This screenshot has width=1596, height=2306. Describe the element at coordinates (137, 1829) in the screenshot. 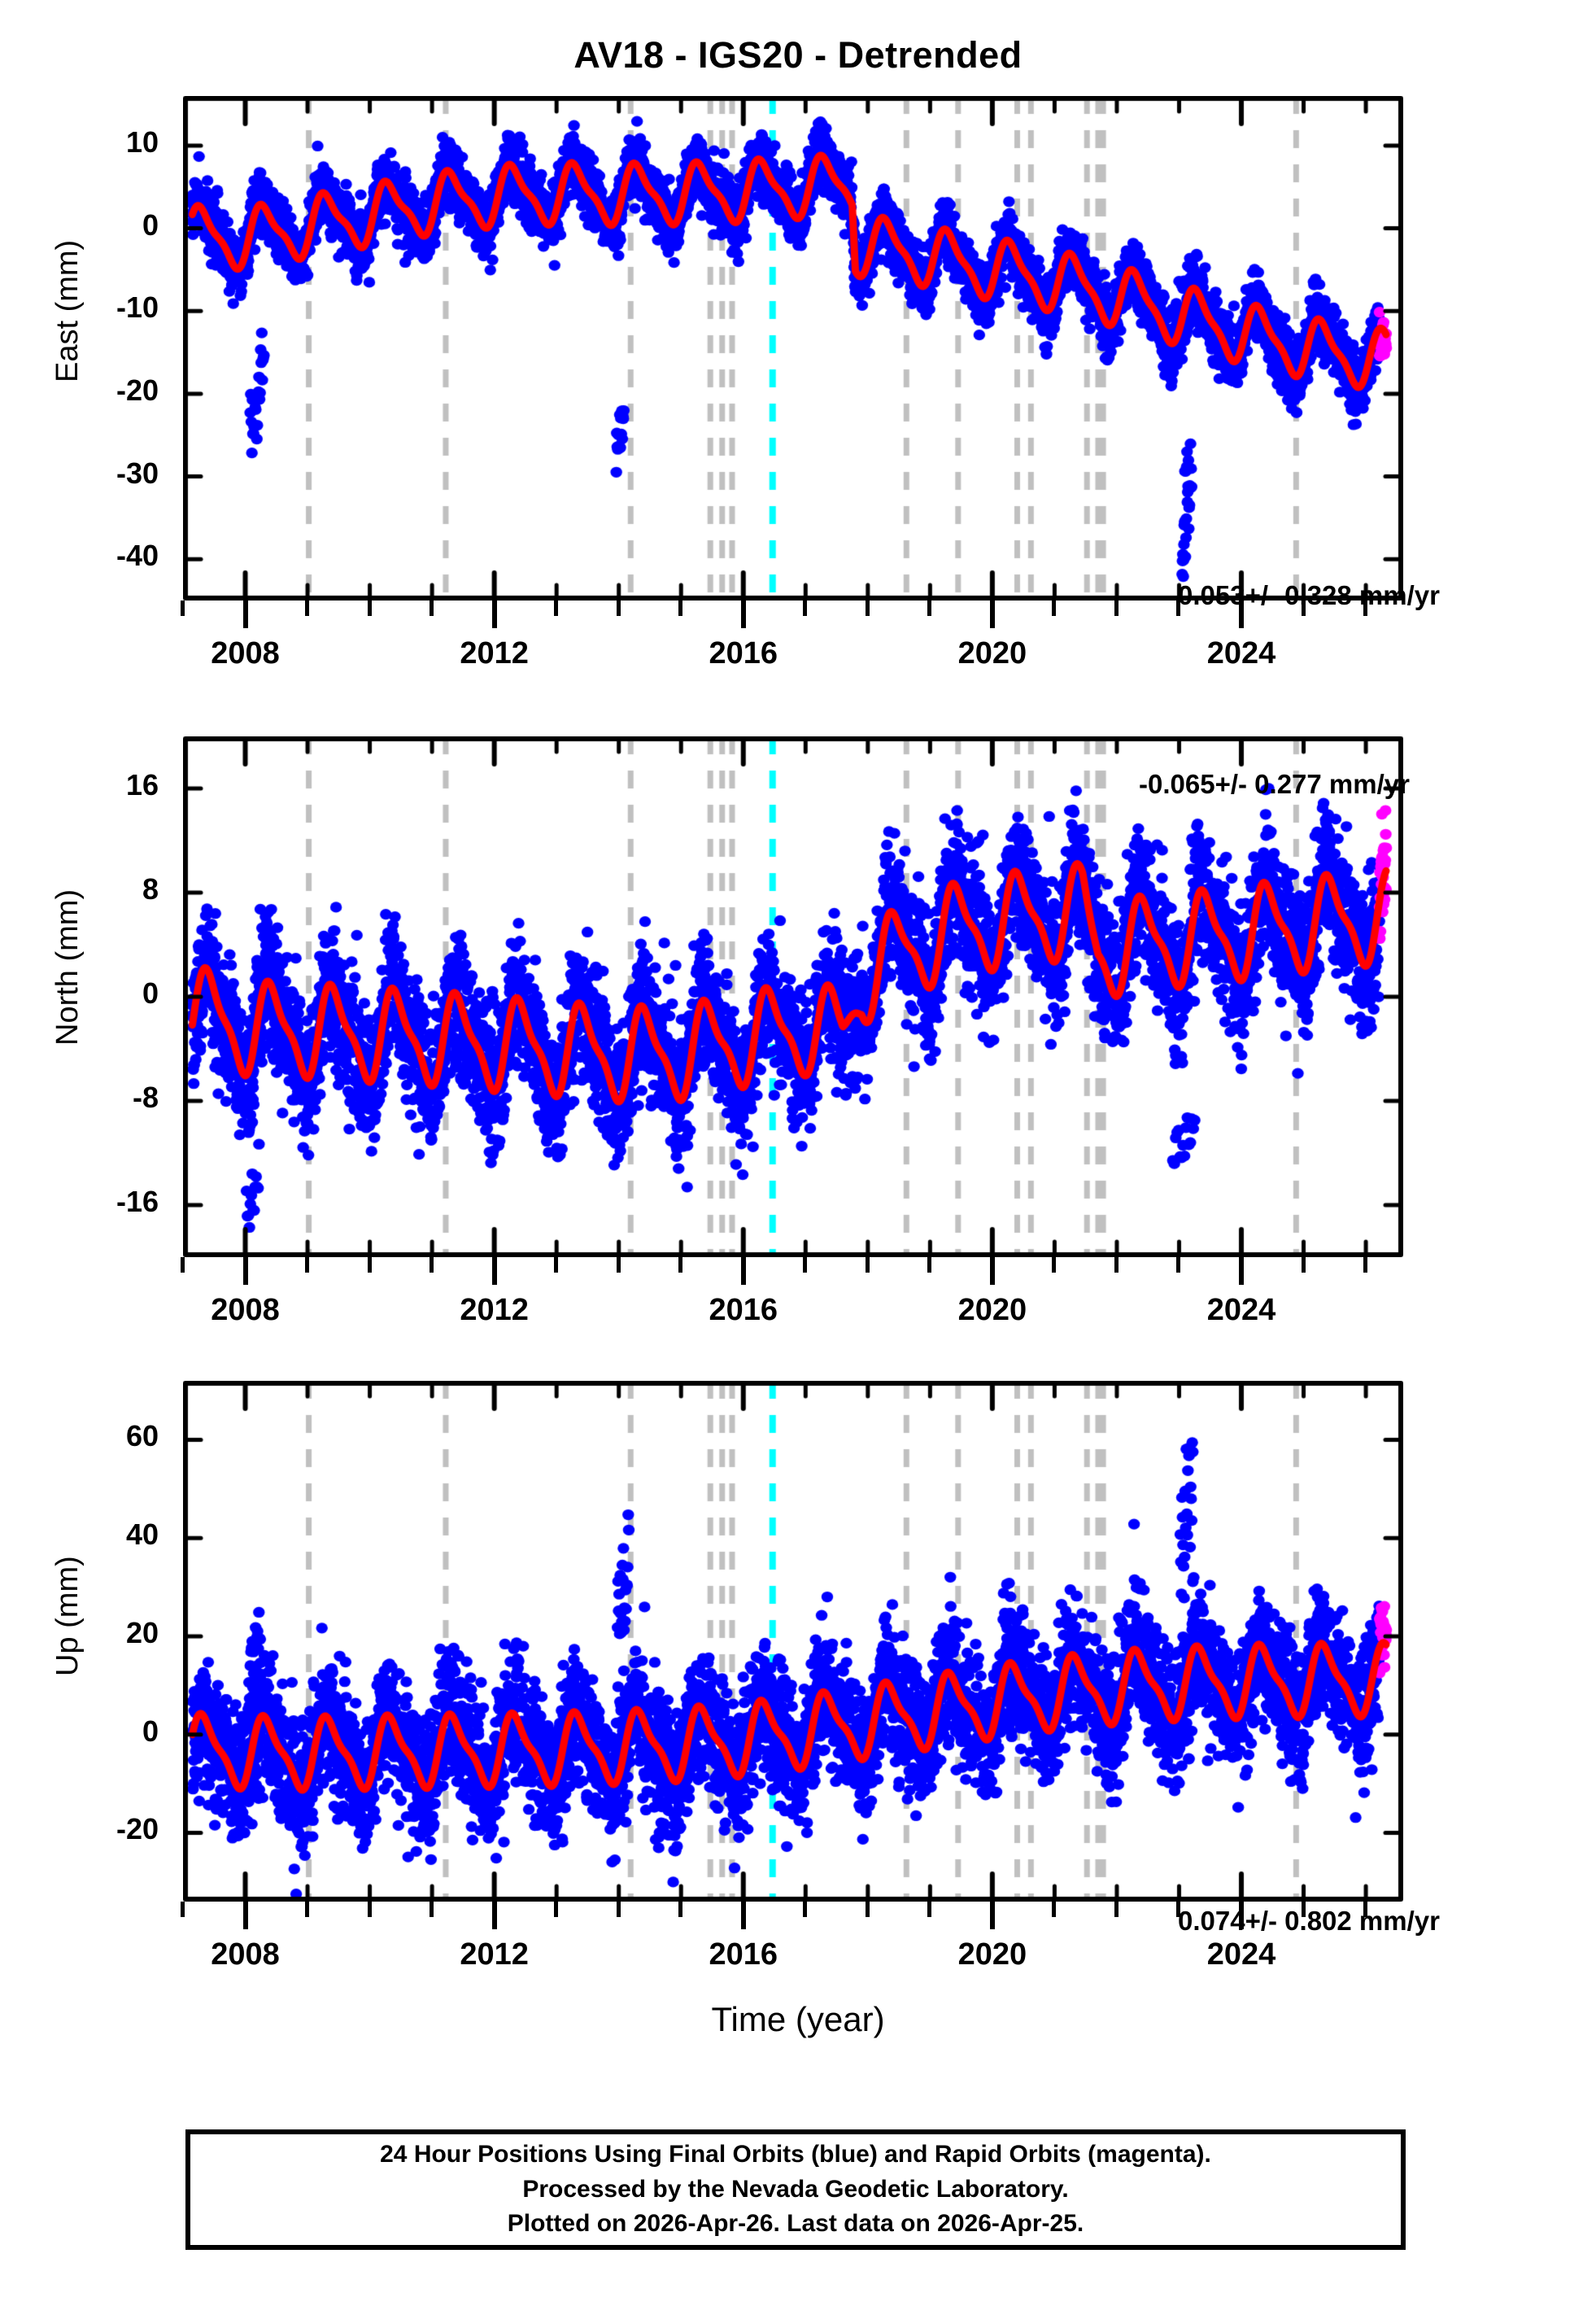

I see `up-component-ytick-label: -20` at that location.